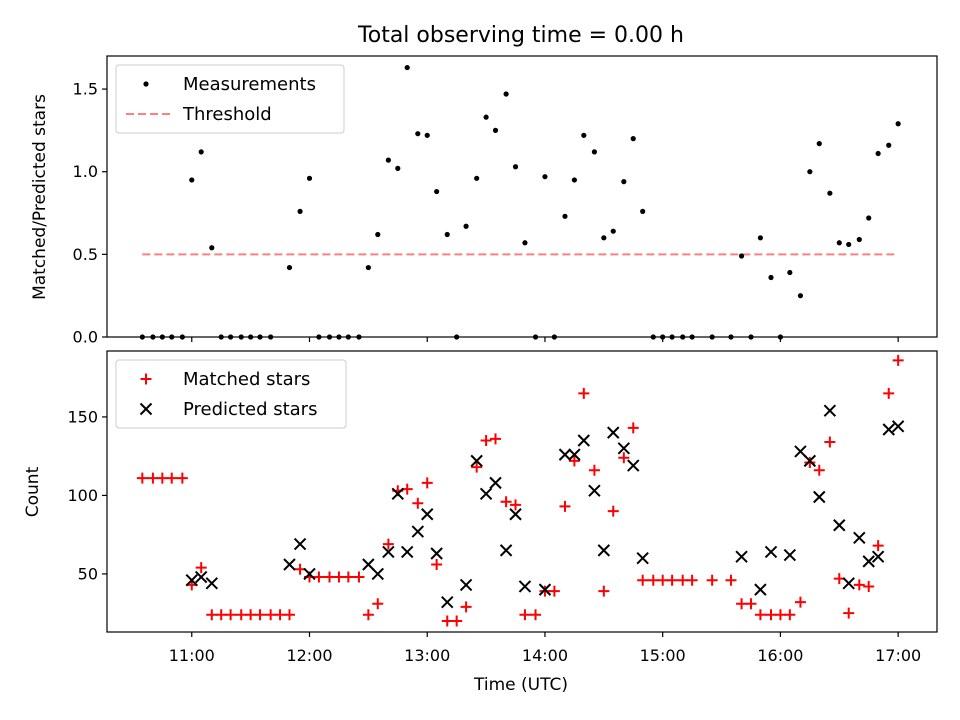 The image size is (960, 720). Describe the element at coordinates (246, 379) in the screenshot. I see `legend-matched-label: Matched stars` at that location.